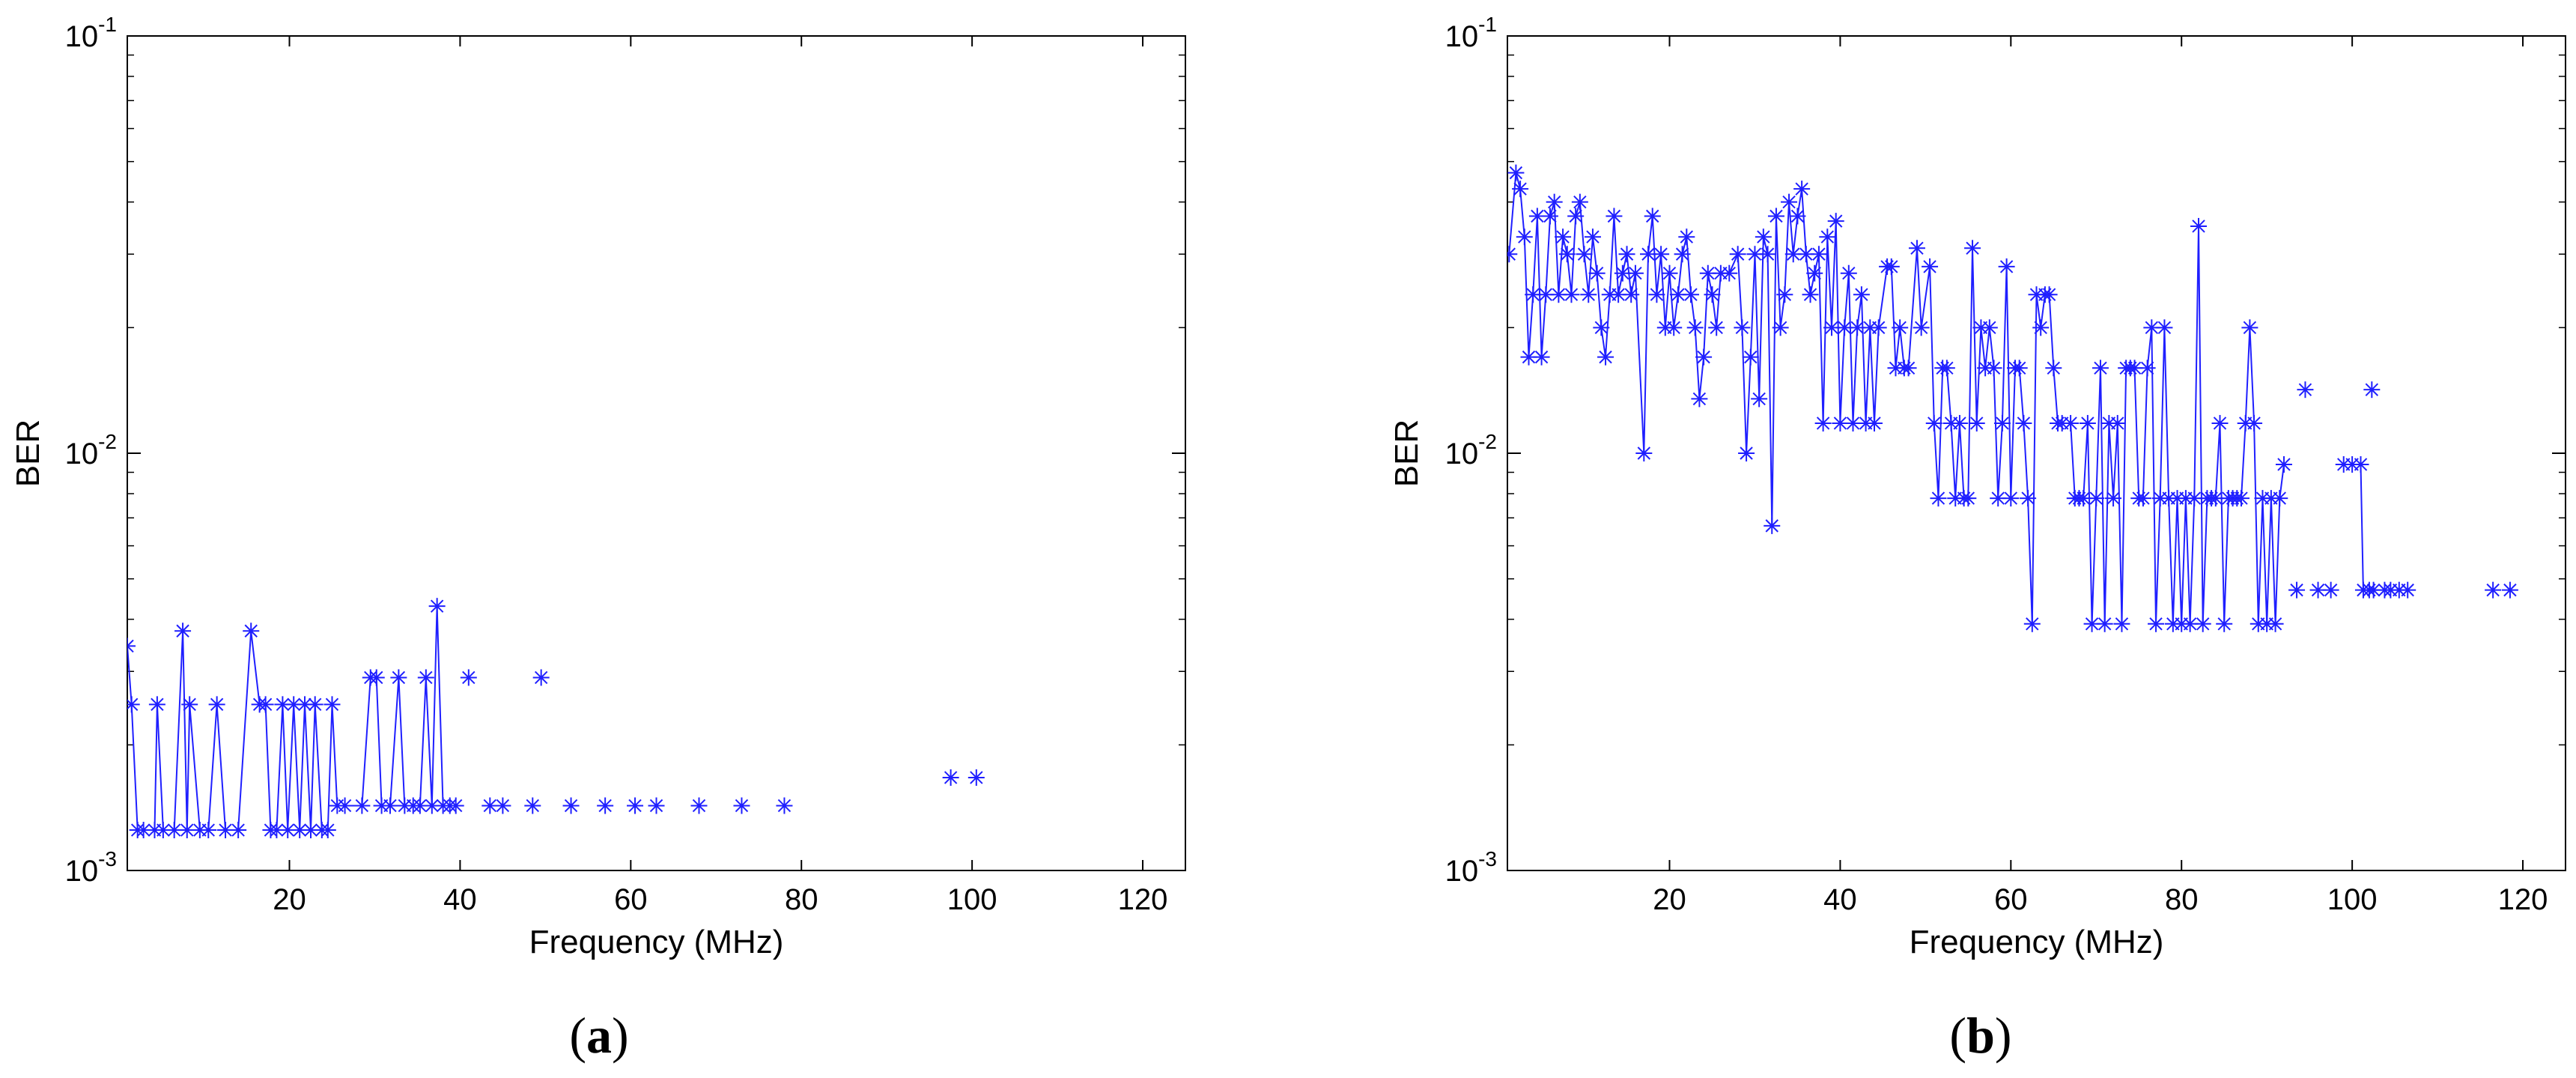 Image resolution: width=2576 pixels, height=1078 pixels. Describe the element at coordinates (289, 899) in the screenshot. I see `x-tick-label: 20` at that location.